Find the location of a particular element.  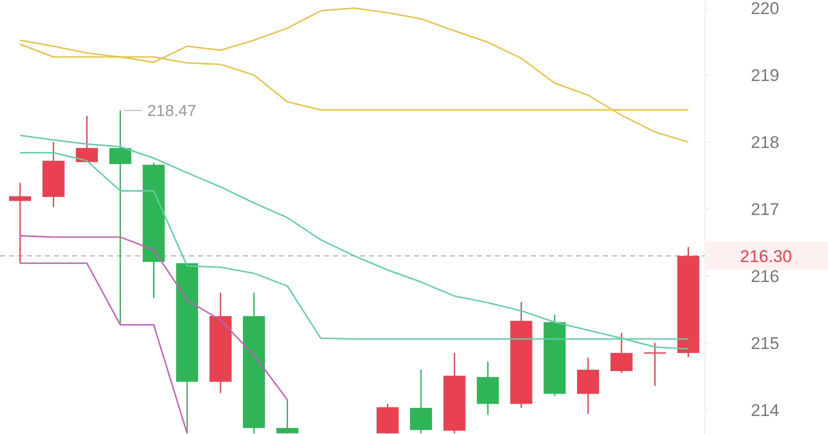

y-tick-label: 216 is located at coordinates (765, 276).